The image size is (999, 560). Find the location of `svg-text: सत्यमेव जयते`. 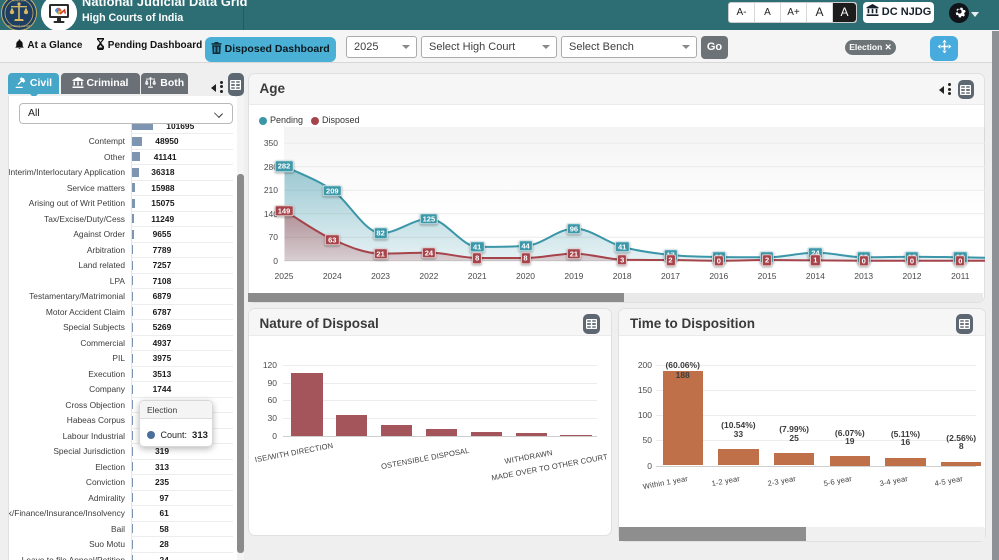

svg-text: सत्यमेव जयते is located at coordinates (19, 1).